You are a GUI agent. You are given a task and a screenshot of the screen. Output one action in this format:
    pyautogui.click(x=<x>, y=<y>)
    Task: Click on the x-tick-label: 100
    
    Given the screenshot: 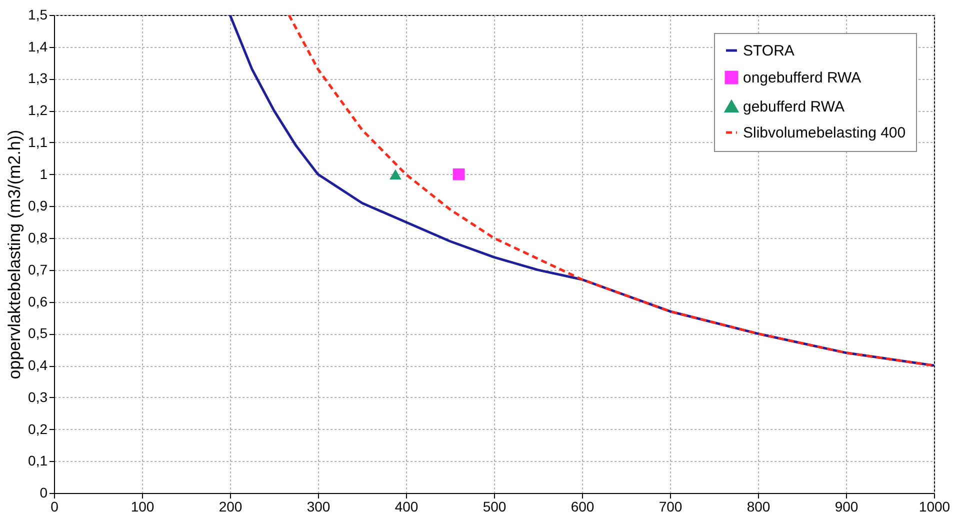 What is the action you would take?
    pyautogui.click(x=142, y=506)
    